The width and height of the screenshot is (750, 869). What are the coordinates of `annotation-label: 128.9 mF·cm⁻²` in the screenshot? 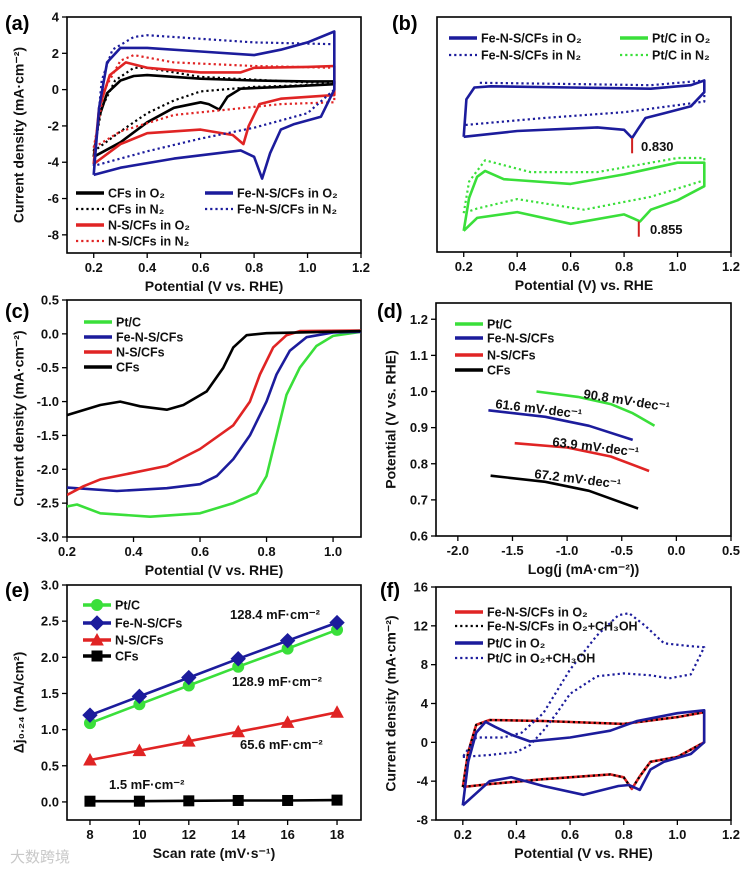 It's located at (277, 681).